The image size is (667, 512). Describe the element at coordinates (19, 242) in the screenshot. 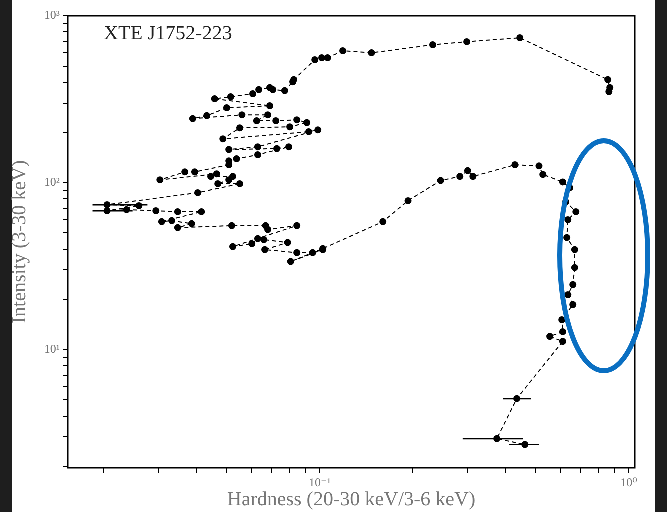

I see `y-axis-title: Intensity (3-30 keV)` at that location.